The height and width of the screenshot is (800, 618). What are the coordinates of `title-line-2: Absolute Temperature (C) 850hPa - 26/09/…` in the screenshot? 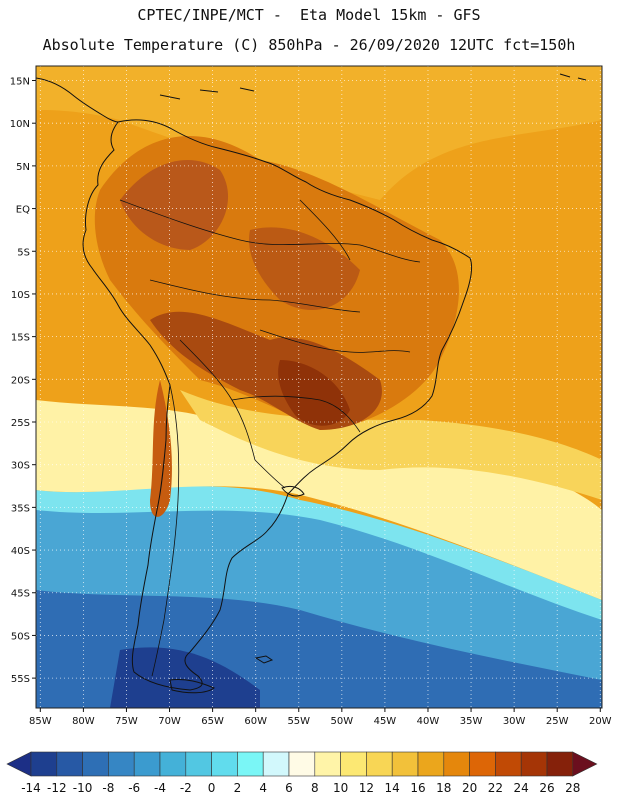 It's located at (309, 45).